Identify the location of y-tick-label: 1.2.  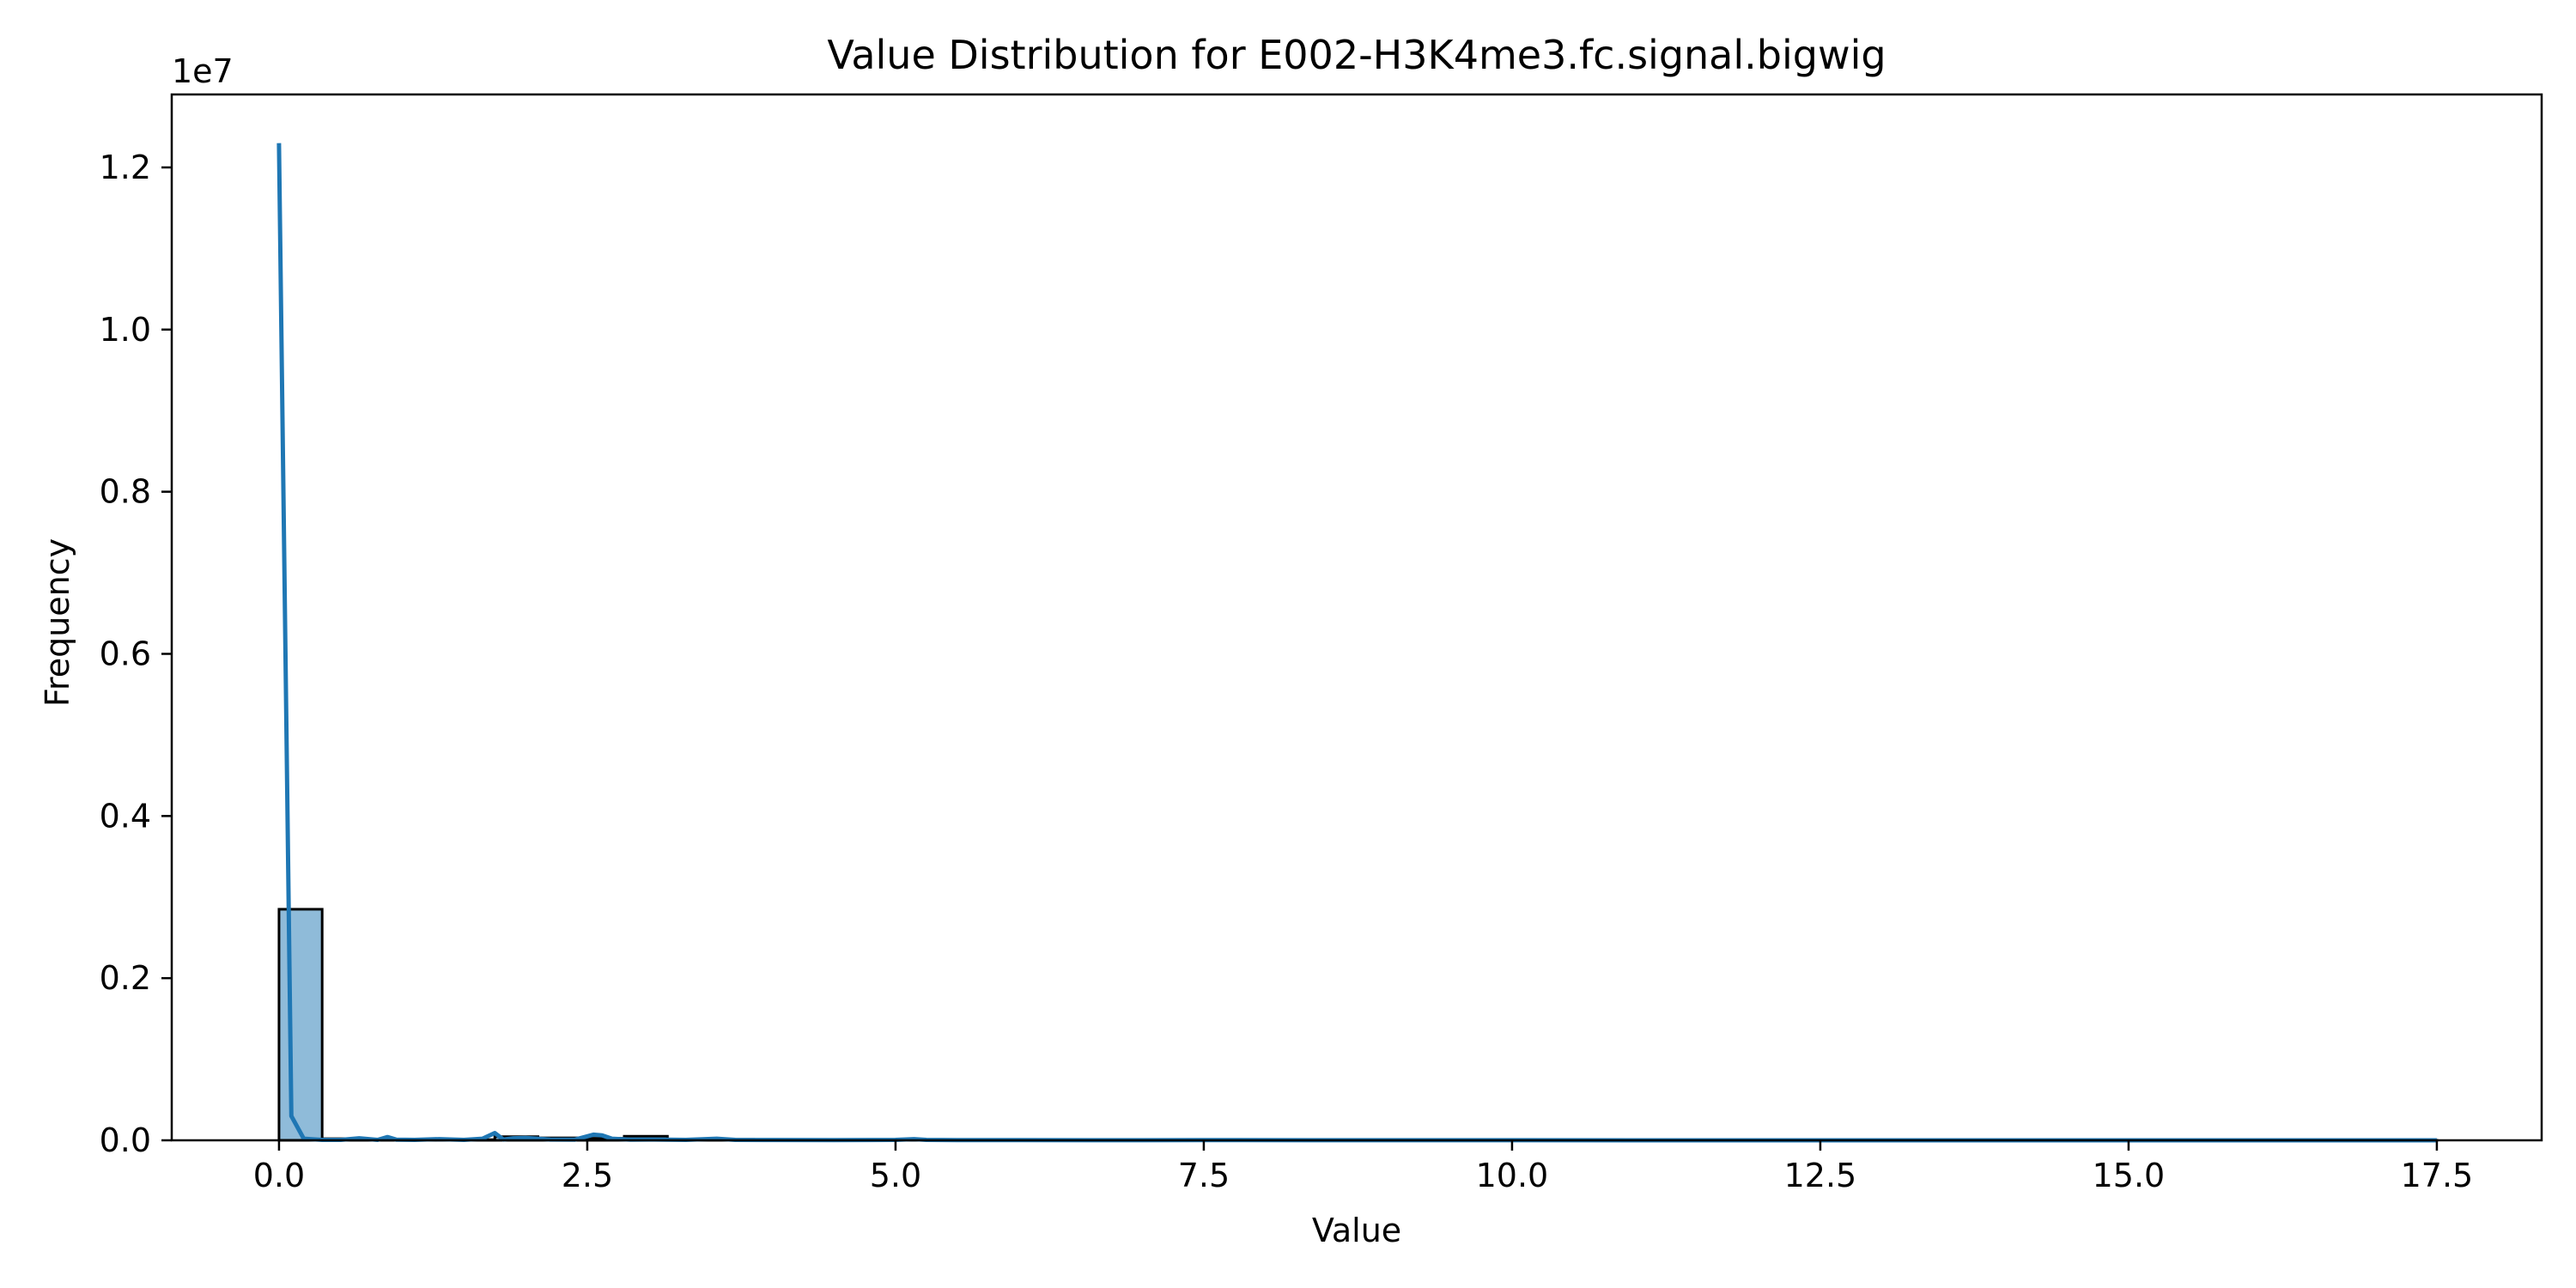
(126, 167).